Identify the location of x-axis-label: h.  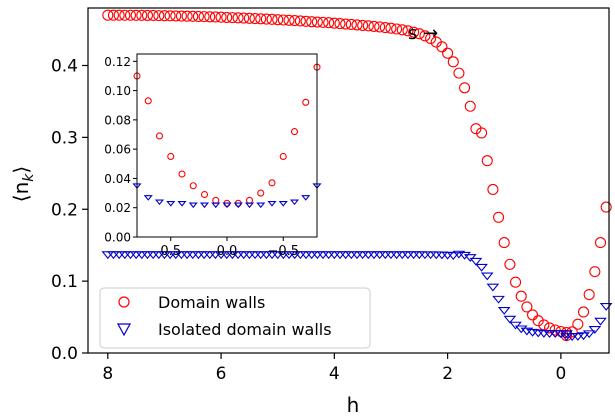
(353, 405).